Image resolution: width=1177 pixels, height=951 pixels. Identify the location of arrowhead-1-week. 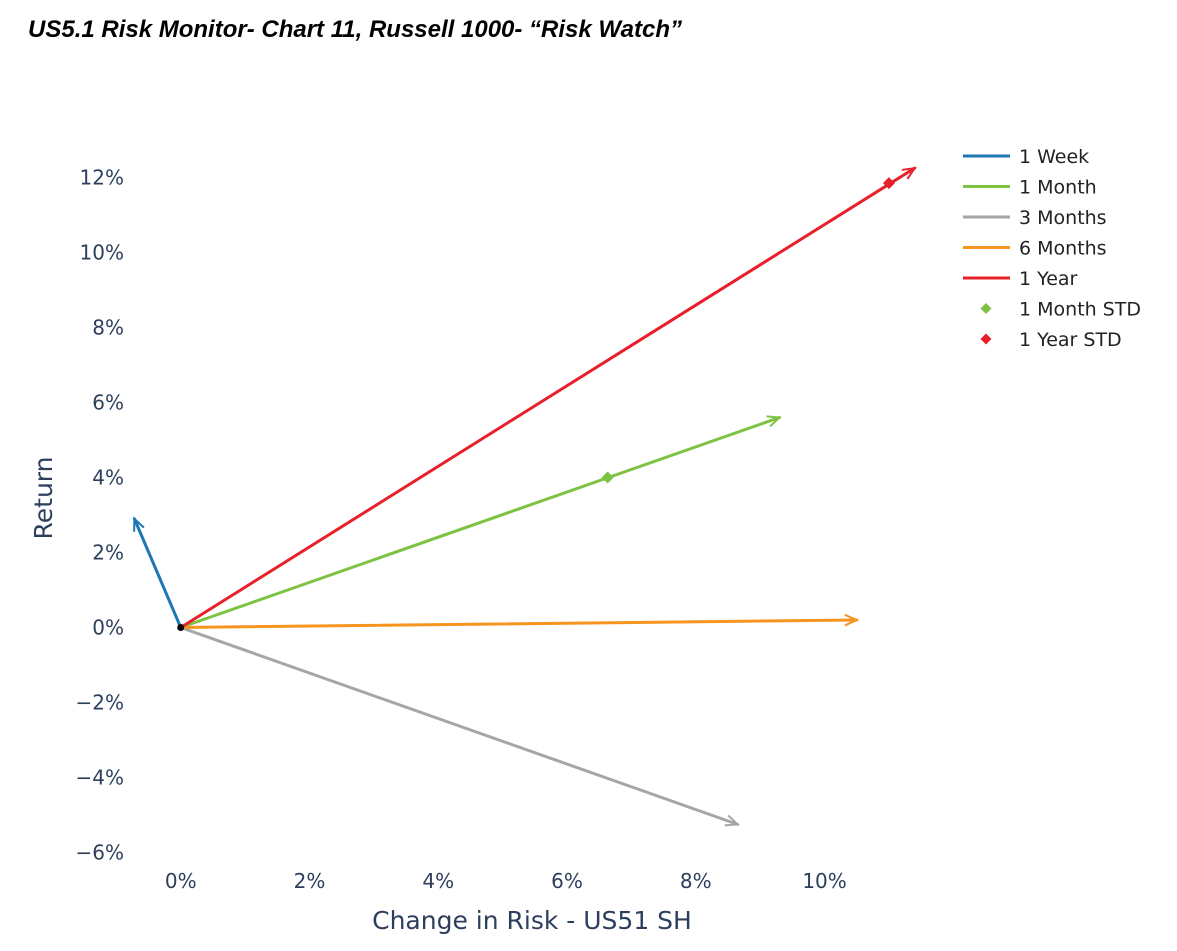
(139, 524).